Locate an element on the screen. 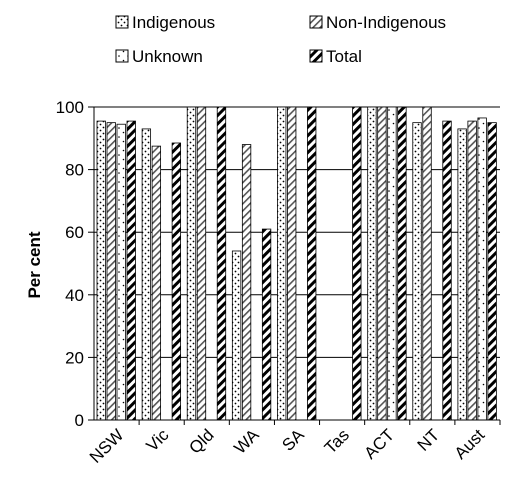  legend-label: Unknown is located at coordinates (167, 56).